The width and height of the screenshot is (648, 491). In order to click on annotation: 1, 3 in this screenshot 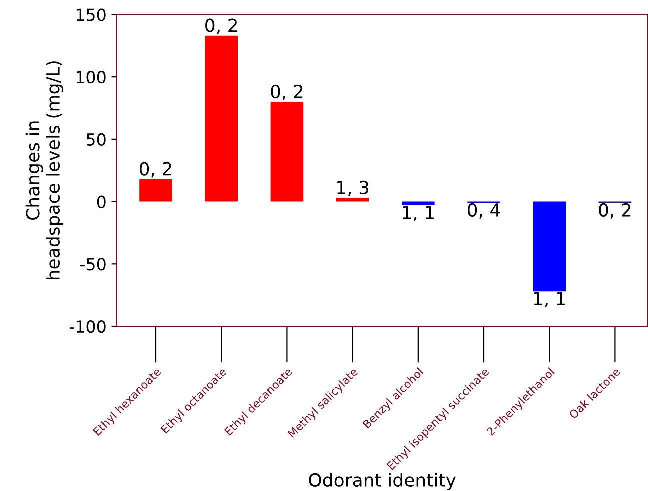, I will do `click(353, 188)`.